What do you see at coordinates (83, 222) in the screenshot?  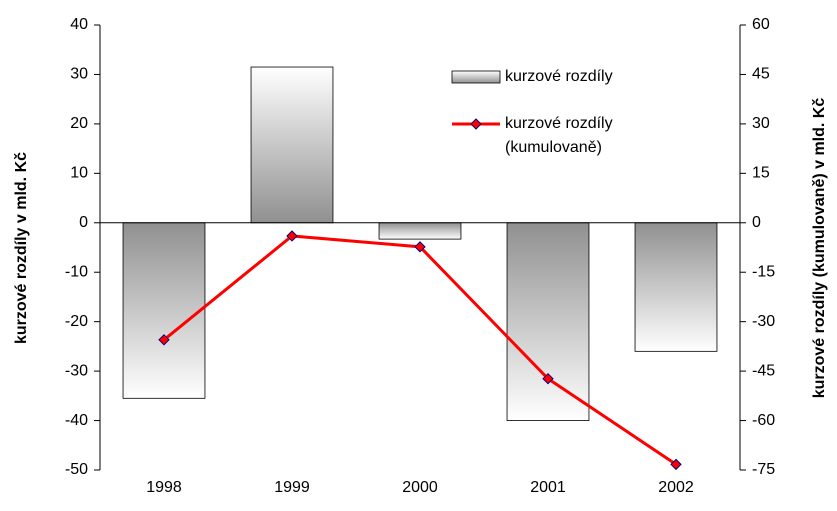 I see `y-tick-label: 0` at bounding box center [83, 222].